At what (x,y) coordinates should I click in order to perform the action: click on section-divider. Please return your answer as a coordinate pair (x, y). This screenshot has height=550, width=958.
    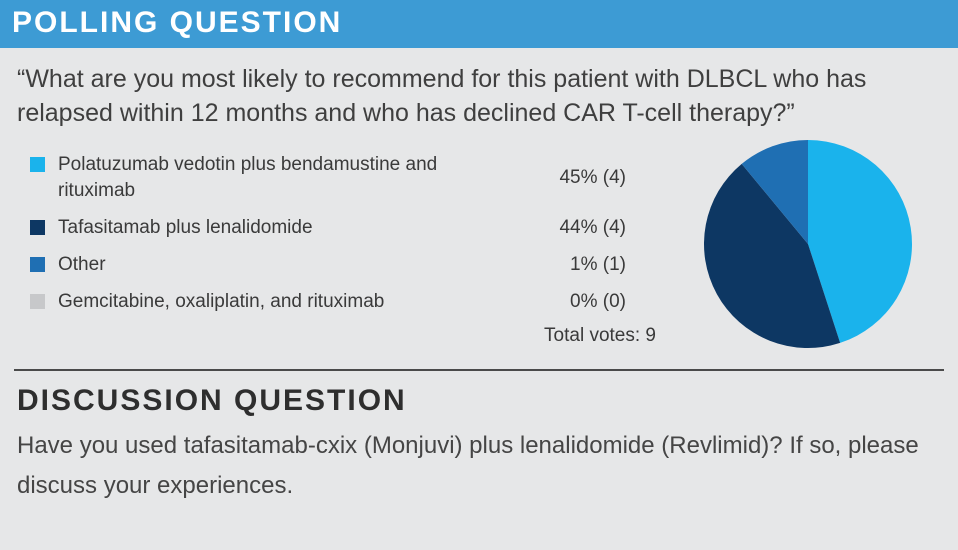
    Looking at the image, I should click on (479, 370).